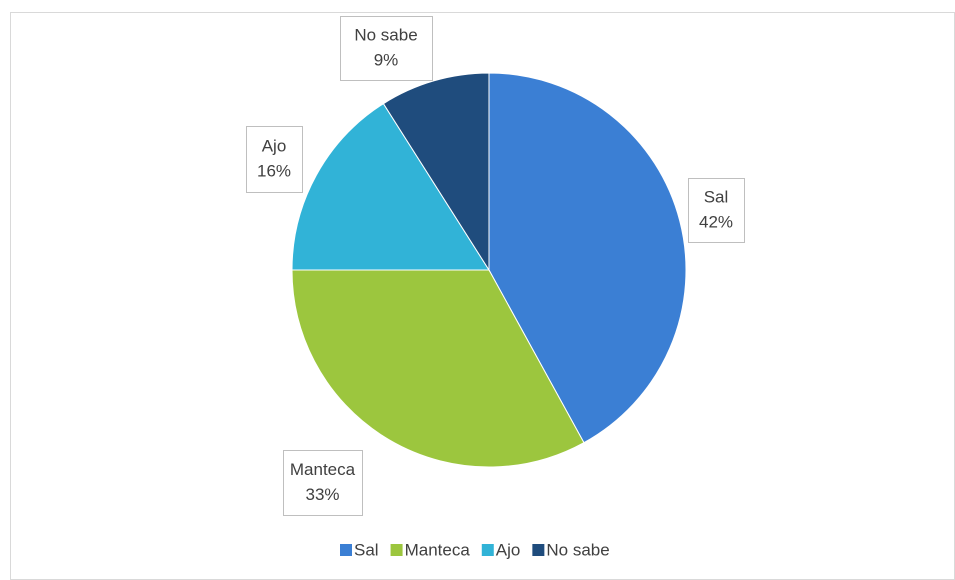  Describe the element at coordinates (508, 549) in the screenshot. I see `legend-label: Ajo` at that location.